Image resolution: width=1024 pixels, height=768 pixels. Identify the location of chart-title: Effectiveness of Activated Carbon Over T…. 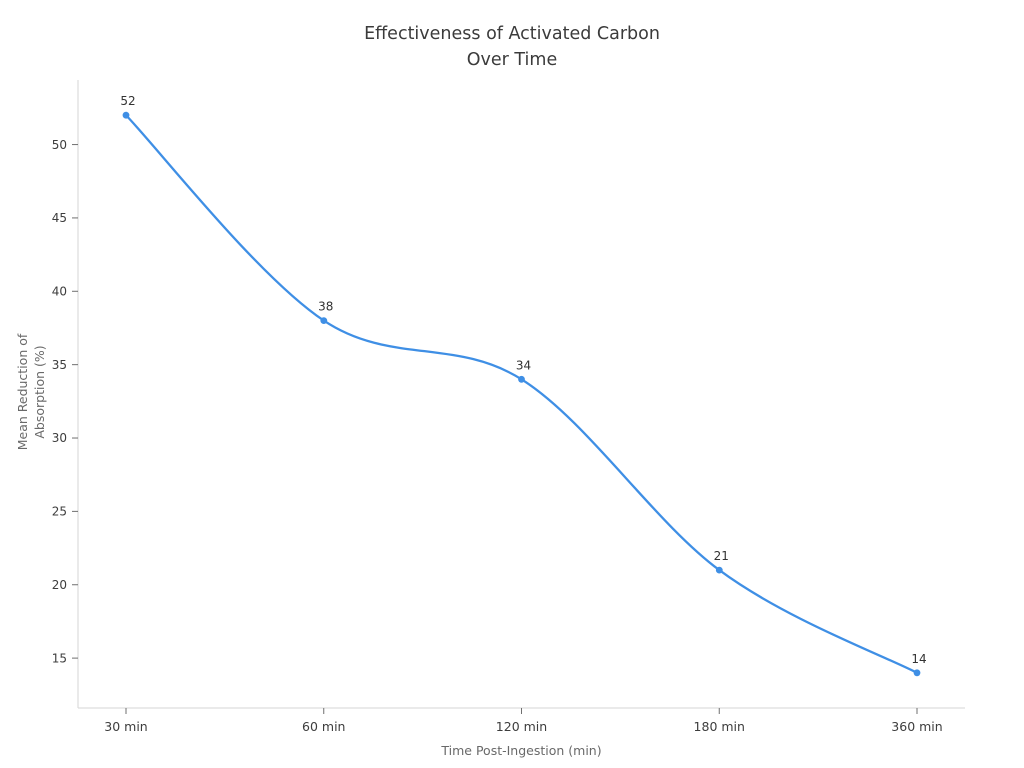
(512, 47).